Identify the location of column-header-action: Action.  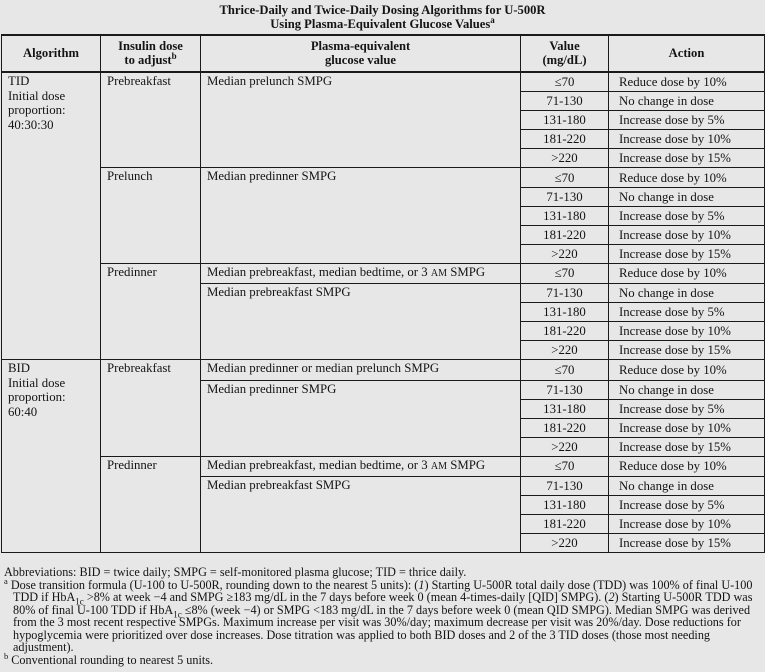
(686, 53).